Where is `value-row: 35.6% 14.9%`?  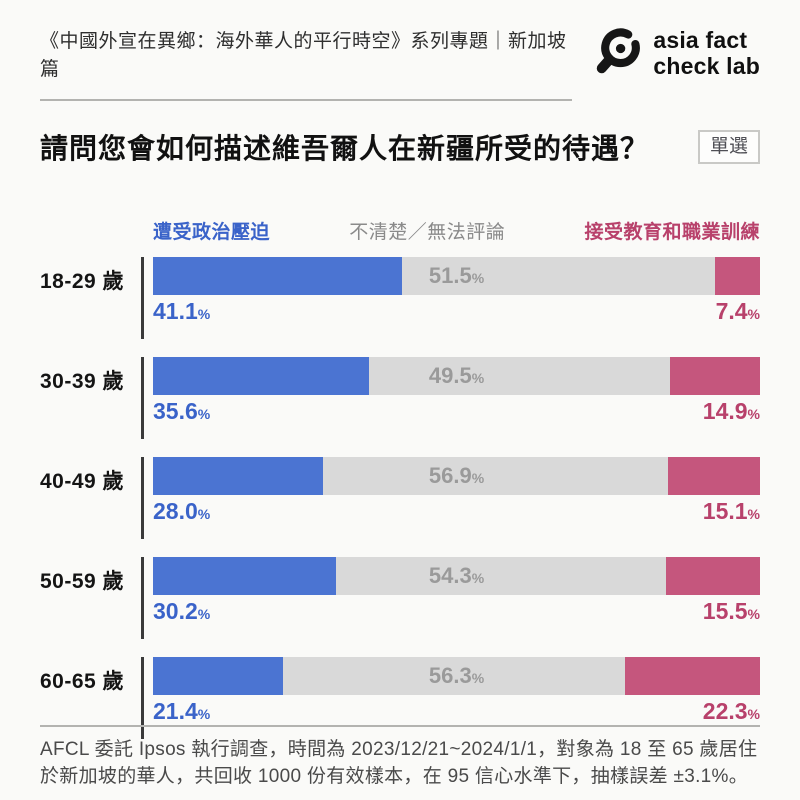
value-row: 35.6% 14.9% is located at coordinates (456, 411).